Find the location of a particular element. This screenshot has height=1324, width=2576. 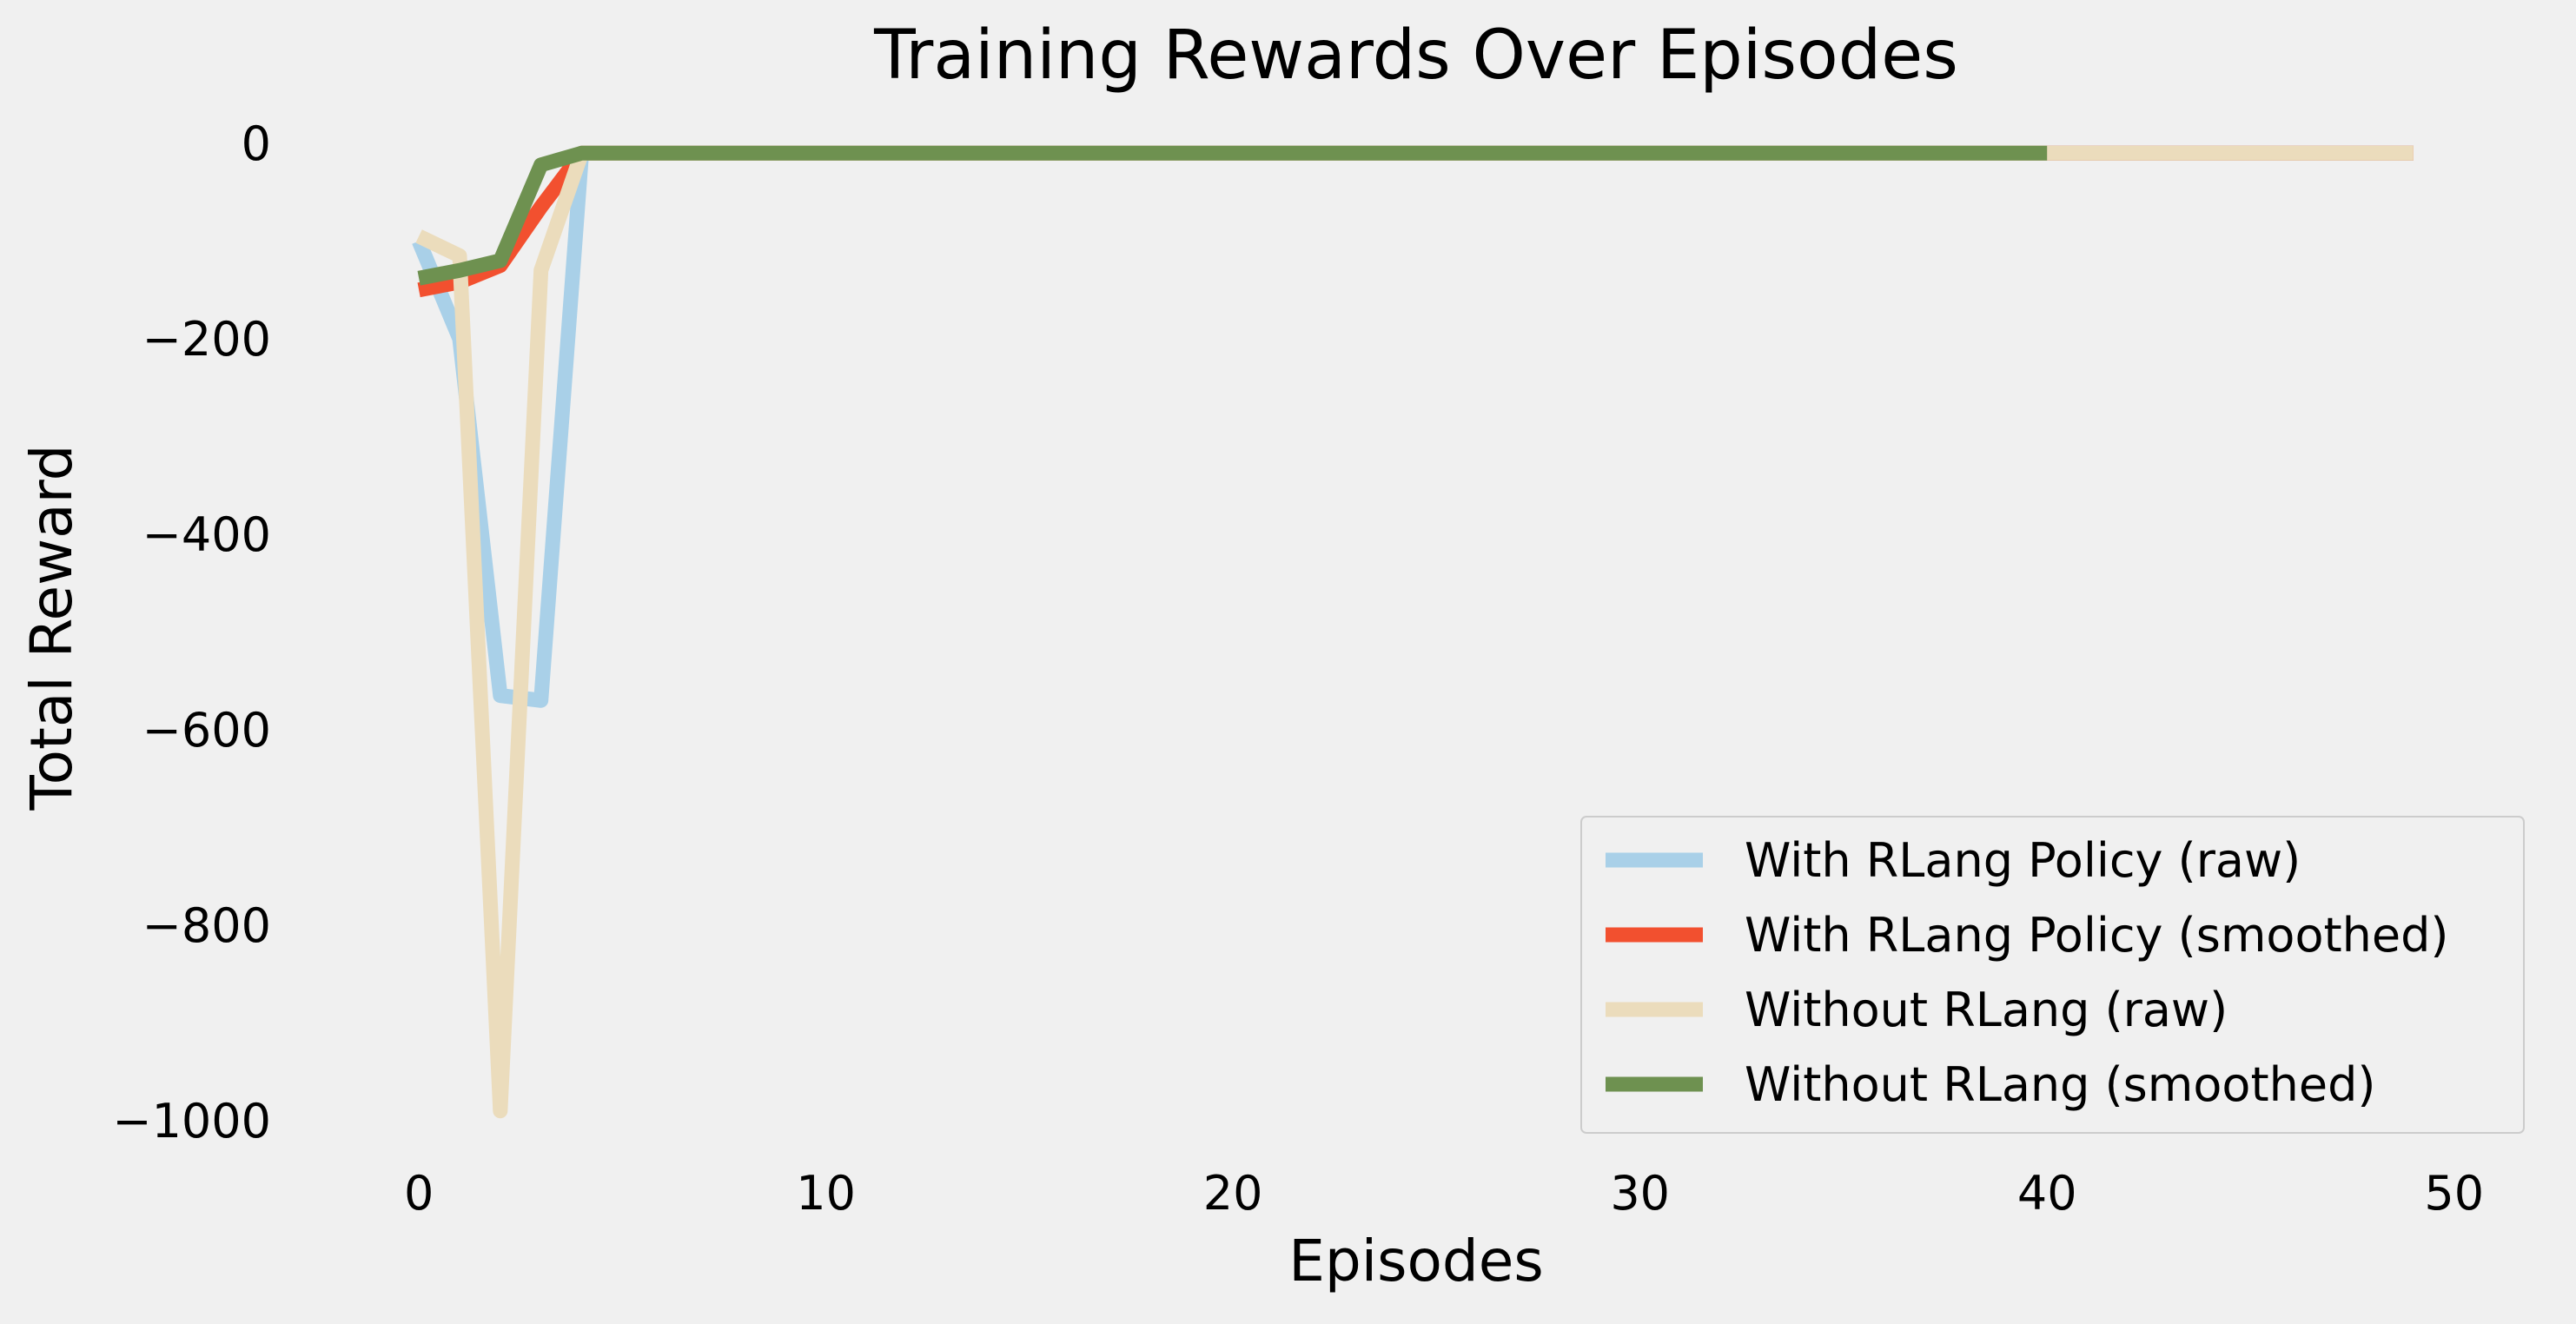

y-tick-label: 0 is located at coordinates (256, 143).